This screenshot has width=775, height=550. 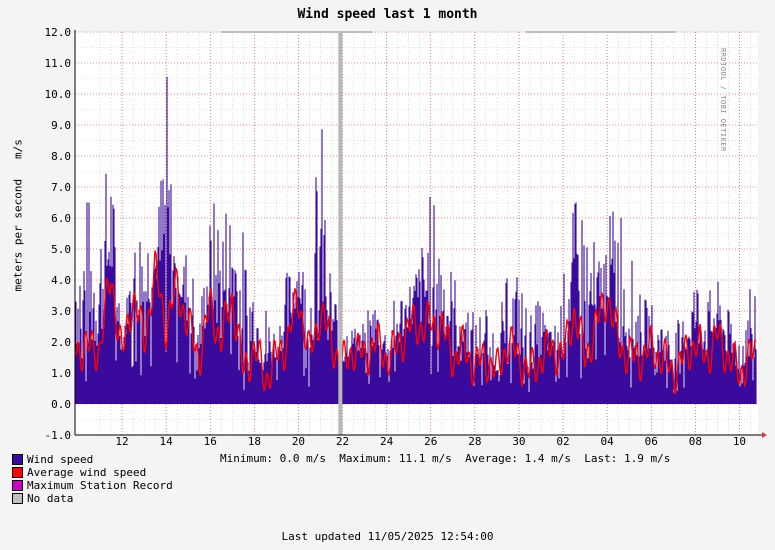 What do you see at coordinates (60, 459) in the screenshot?
I see `legend-label: Wind speed` at bounding box center [60, 459].